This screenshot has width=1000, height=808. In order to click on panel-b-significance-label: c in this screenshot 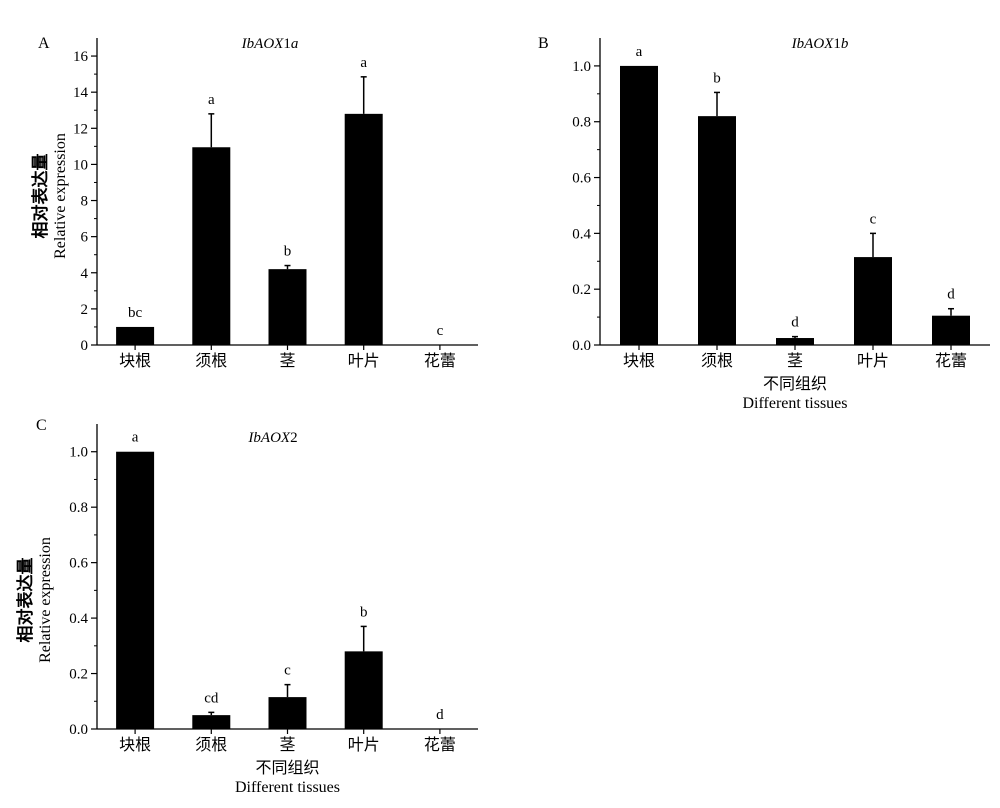, I will do `click(873, 219)`.